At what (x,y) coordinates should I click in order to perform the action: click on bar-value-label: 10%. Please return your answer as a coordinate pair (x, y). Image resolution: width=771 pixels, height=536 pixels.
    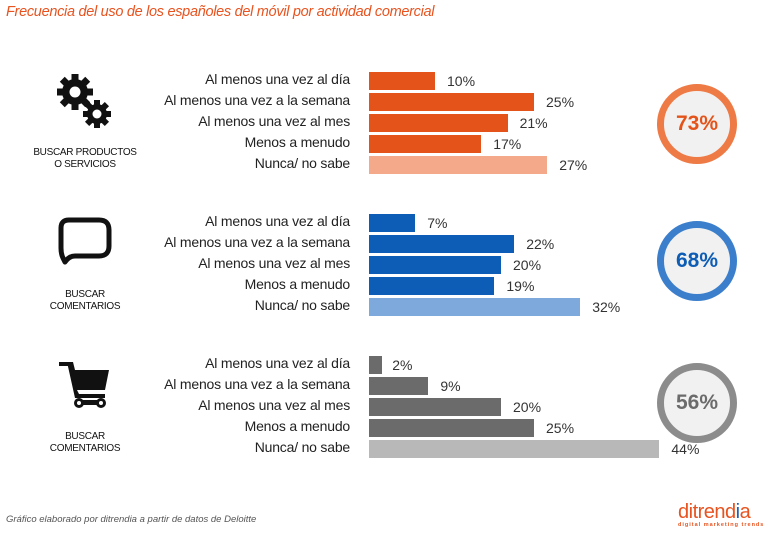
    Looking at the image, I should click on (461, 81).